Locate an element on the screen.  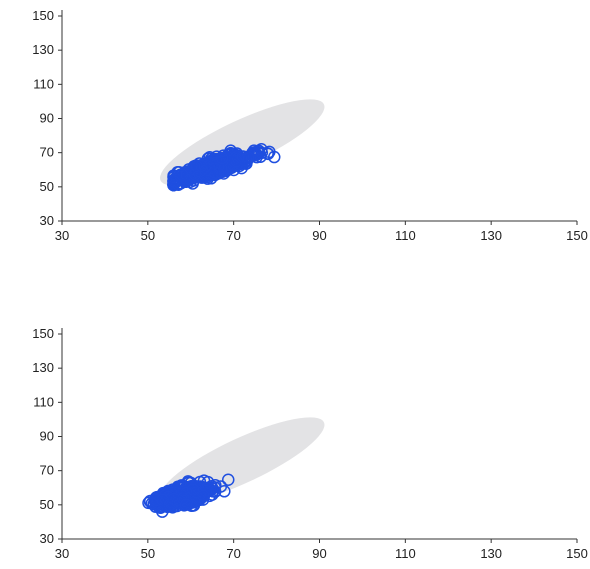
top-chart-points is located at coordinates (224, 167).